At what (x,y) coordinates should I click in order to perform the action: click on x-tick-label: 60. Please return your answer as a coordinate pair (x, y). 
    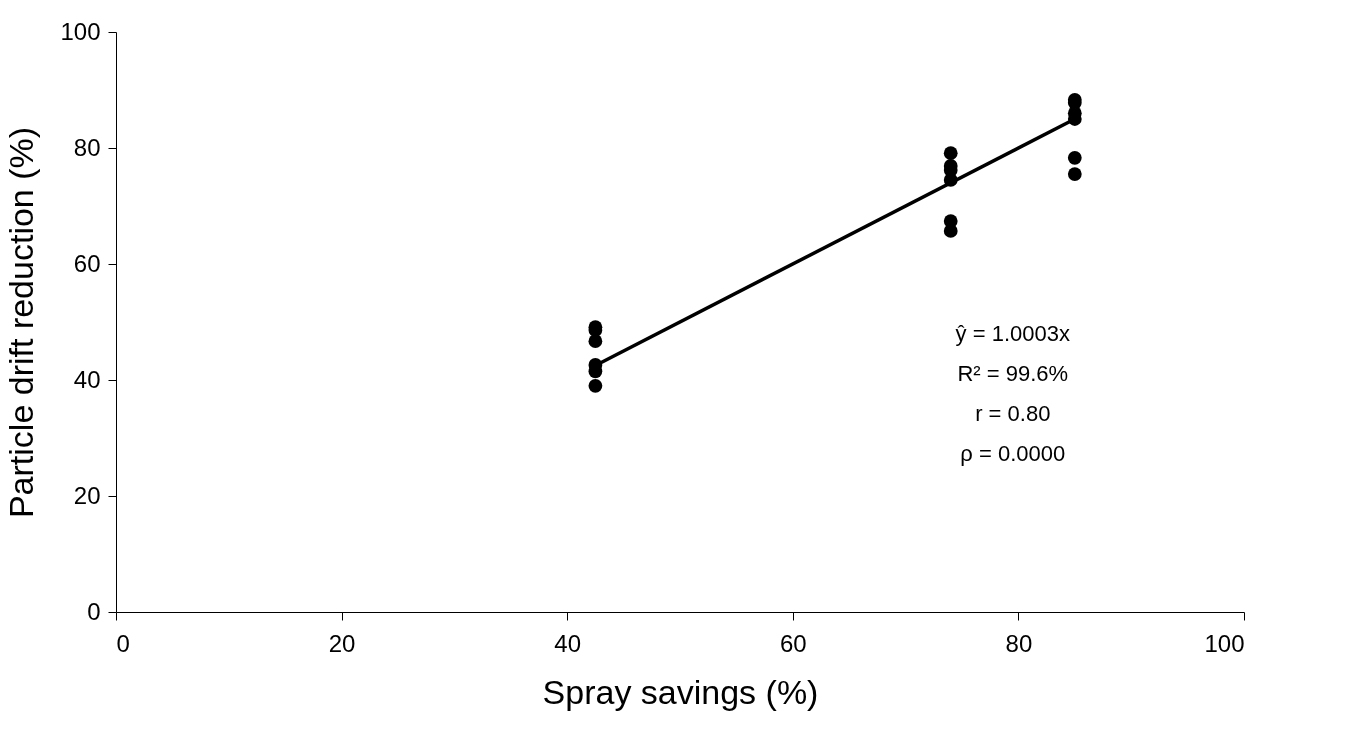
    Looking at the image, I should click on (793, 643).